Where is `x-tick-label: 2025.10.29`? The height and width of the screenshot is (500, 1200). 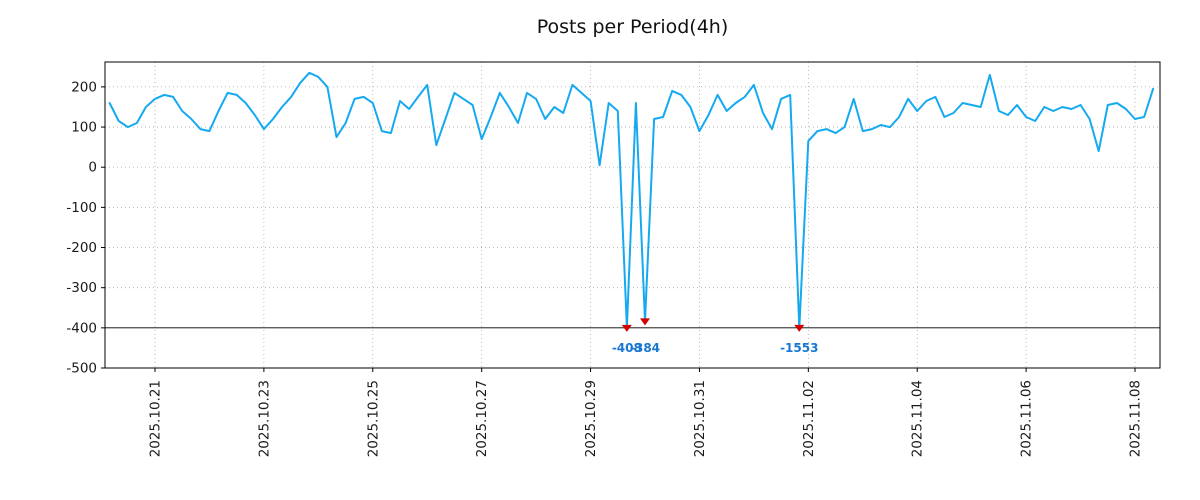 x-tick-label: 2025.10.29 is located at coordinates (591, 418).